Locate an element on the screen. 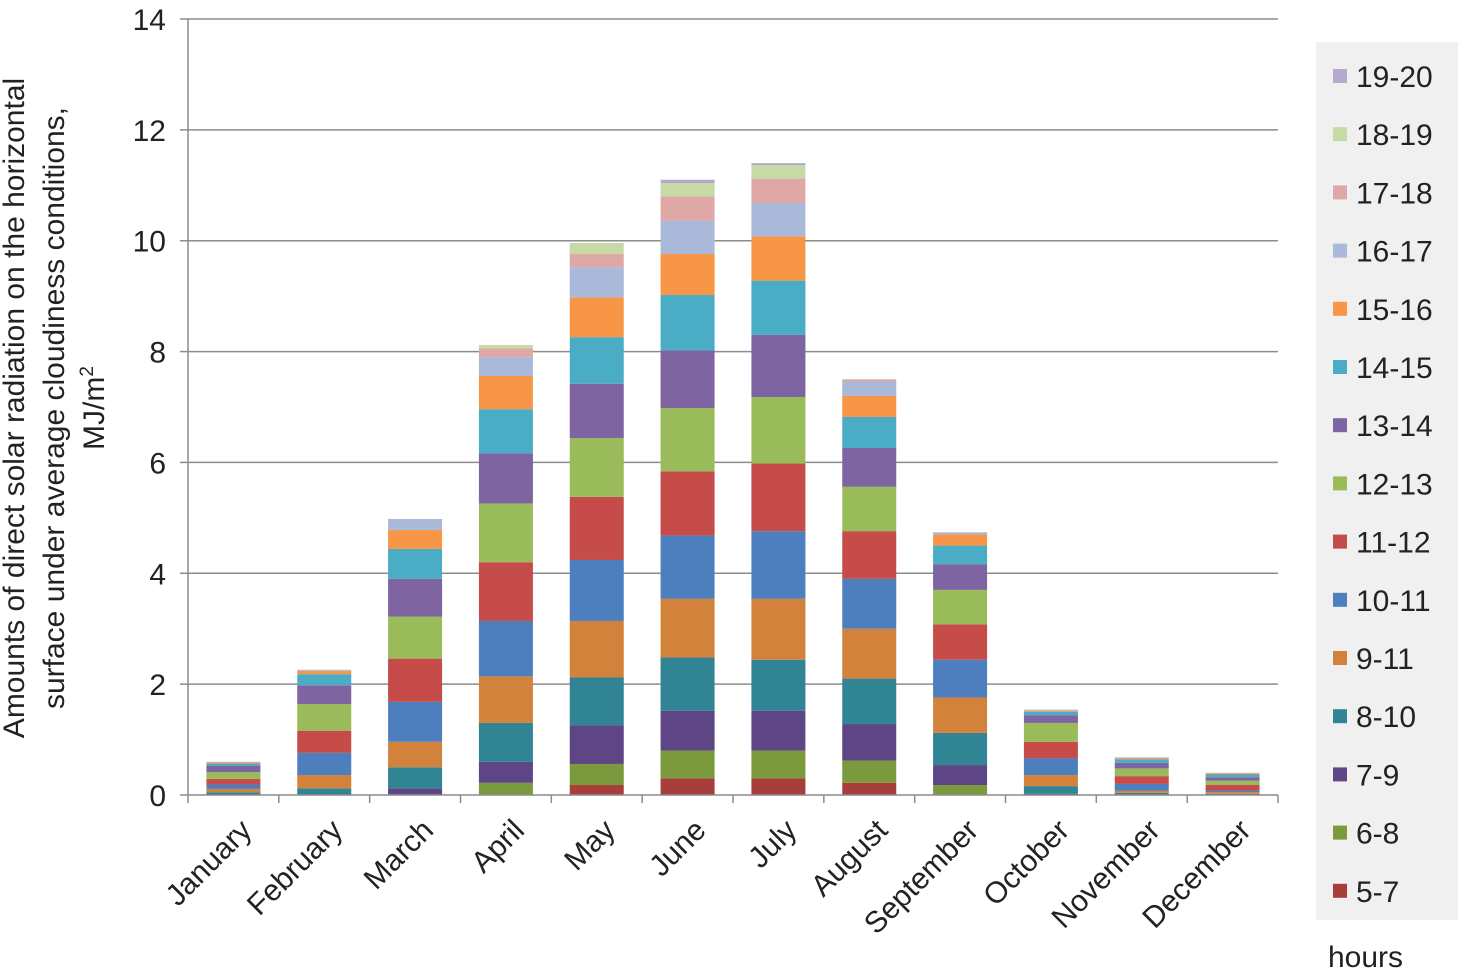 The height and width of the screenshot is (972, 1458). y-tick-label-4: 4 is located at coordinates (157, 574).